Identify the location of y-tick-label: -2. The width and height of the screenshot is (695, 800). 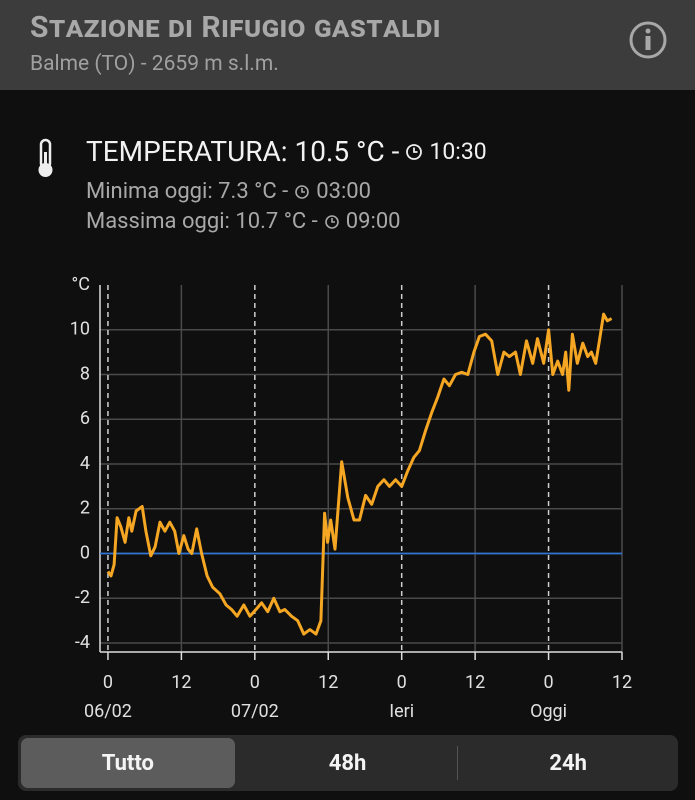
(82, 597).